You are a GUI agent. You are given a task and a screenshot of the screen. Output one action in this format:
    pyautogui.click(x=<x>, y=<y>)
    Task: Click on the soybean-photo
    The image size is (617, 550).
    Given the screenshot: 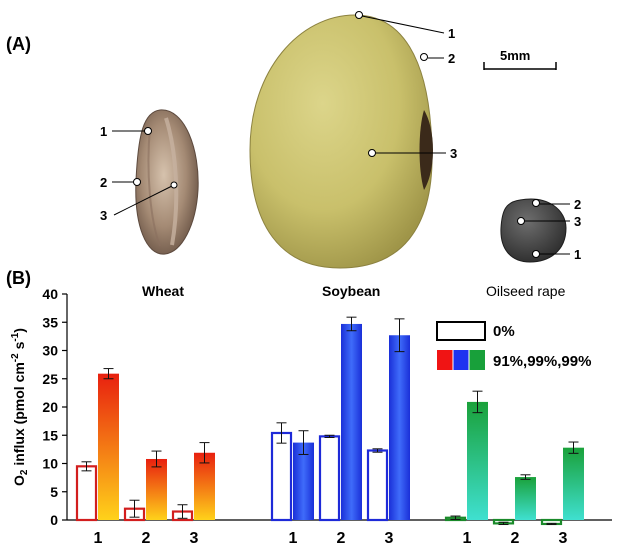 What is the action you would take?
    pyautogui.click(x=341, y=141)
    